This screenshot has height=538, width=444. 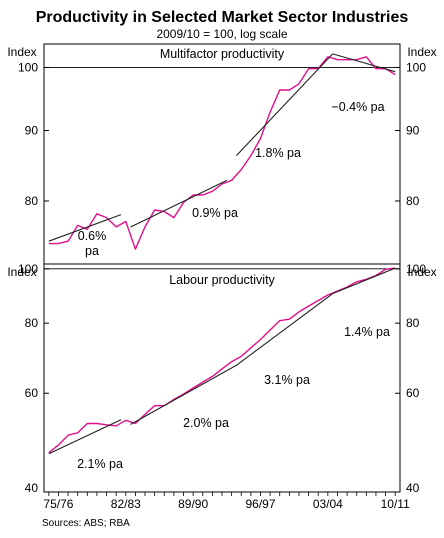 What do you see at coordinates (278, 153) in the screenshot?
I see `trend-label: 1.8% pa` at bounding box center [278, 153].